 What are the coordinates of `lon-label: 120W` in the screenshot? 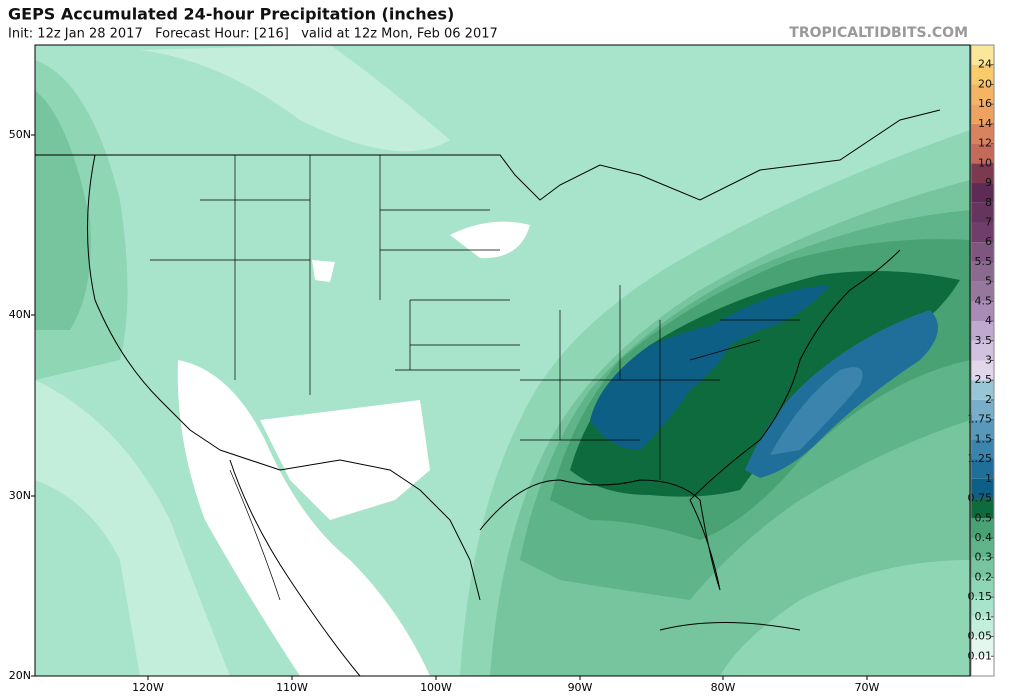 It's located at (148, 687).